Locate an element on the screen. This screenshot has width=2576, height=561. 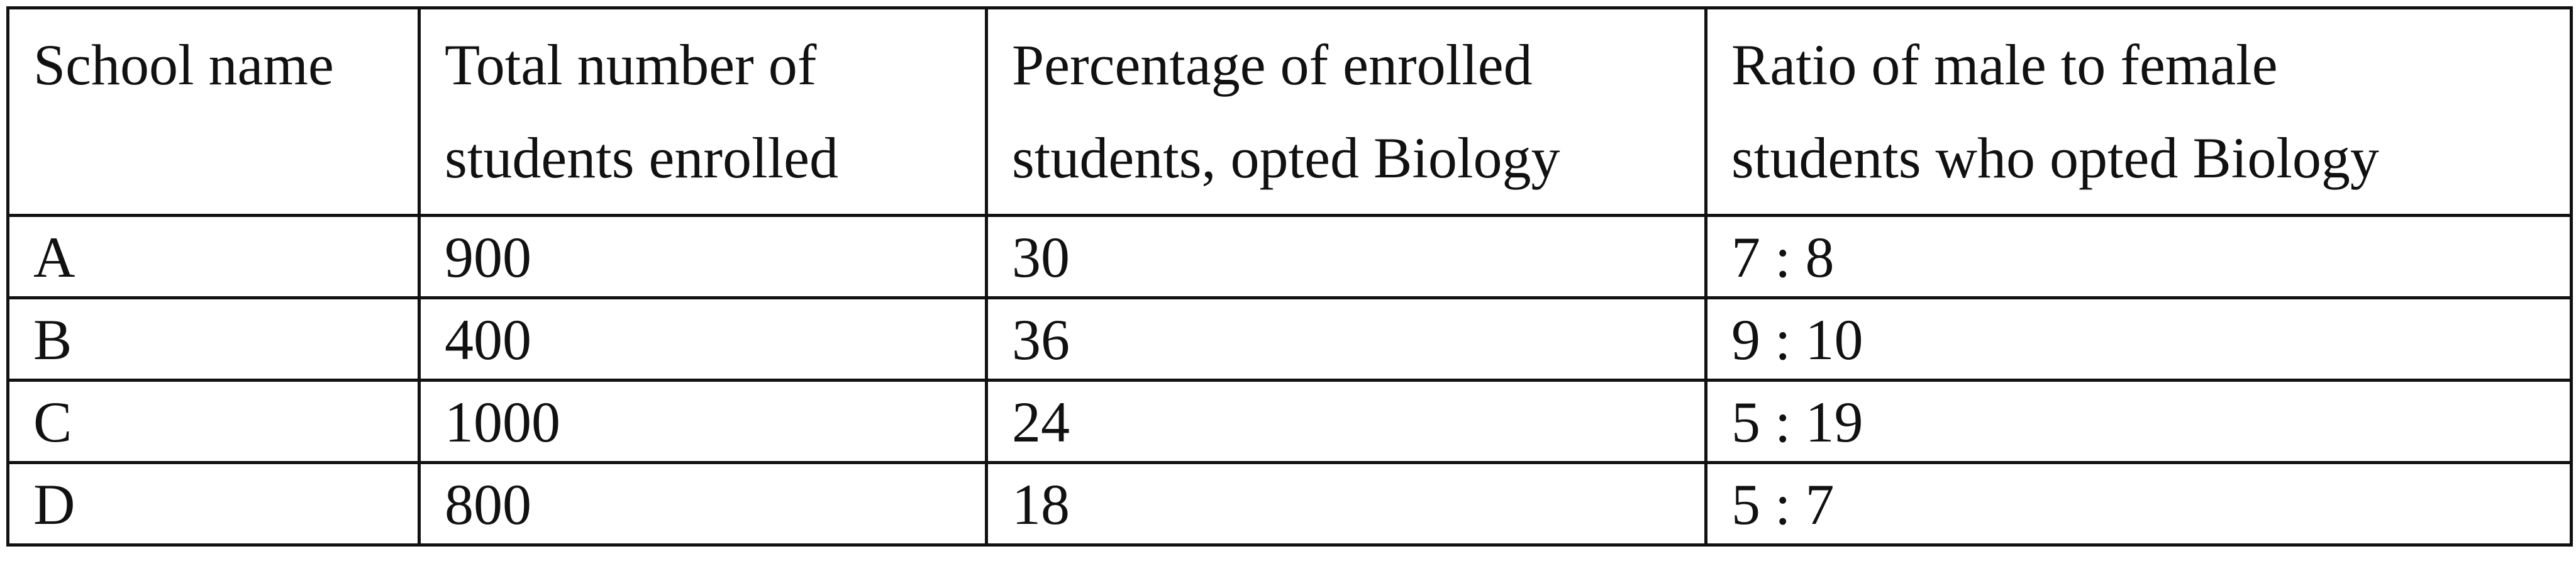
cell-total-students: 1000 is located at coordinates (703, 421).